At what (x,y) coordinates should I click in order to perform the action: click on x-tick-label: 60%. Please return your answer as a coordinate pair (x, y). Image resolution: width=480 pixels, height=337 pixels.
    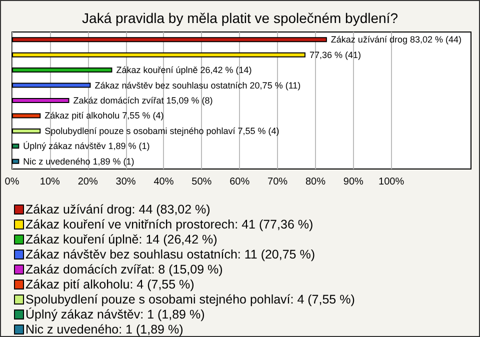
    Looking at the image, I should click on (240, 182).